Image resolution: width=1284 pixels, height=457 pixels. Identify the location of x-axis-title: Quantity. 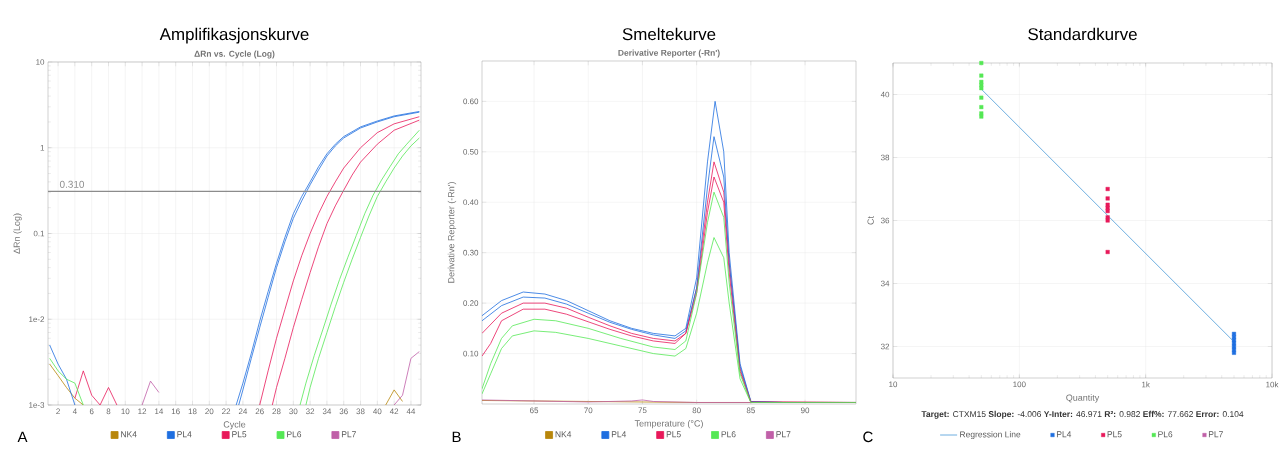
(1083, 398).